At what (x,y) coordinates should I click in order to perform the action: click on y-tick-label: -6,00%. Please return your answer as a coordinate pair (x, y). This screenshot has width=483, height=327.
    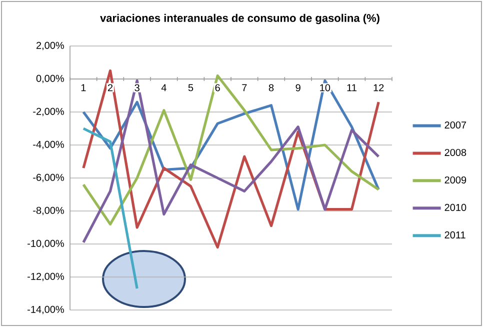
    Looking at the image, I should click on (48, 178).